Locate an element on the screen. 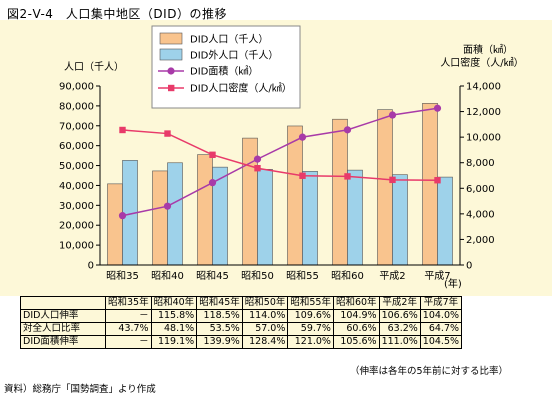 The height and width of the screenshot is (406, 552). table-note: （伸率は各年の5年前に対する比率） is located at coordinates (429, 371).